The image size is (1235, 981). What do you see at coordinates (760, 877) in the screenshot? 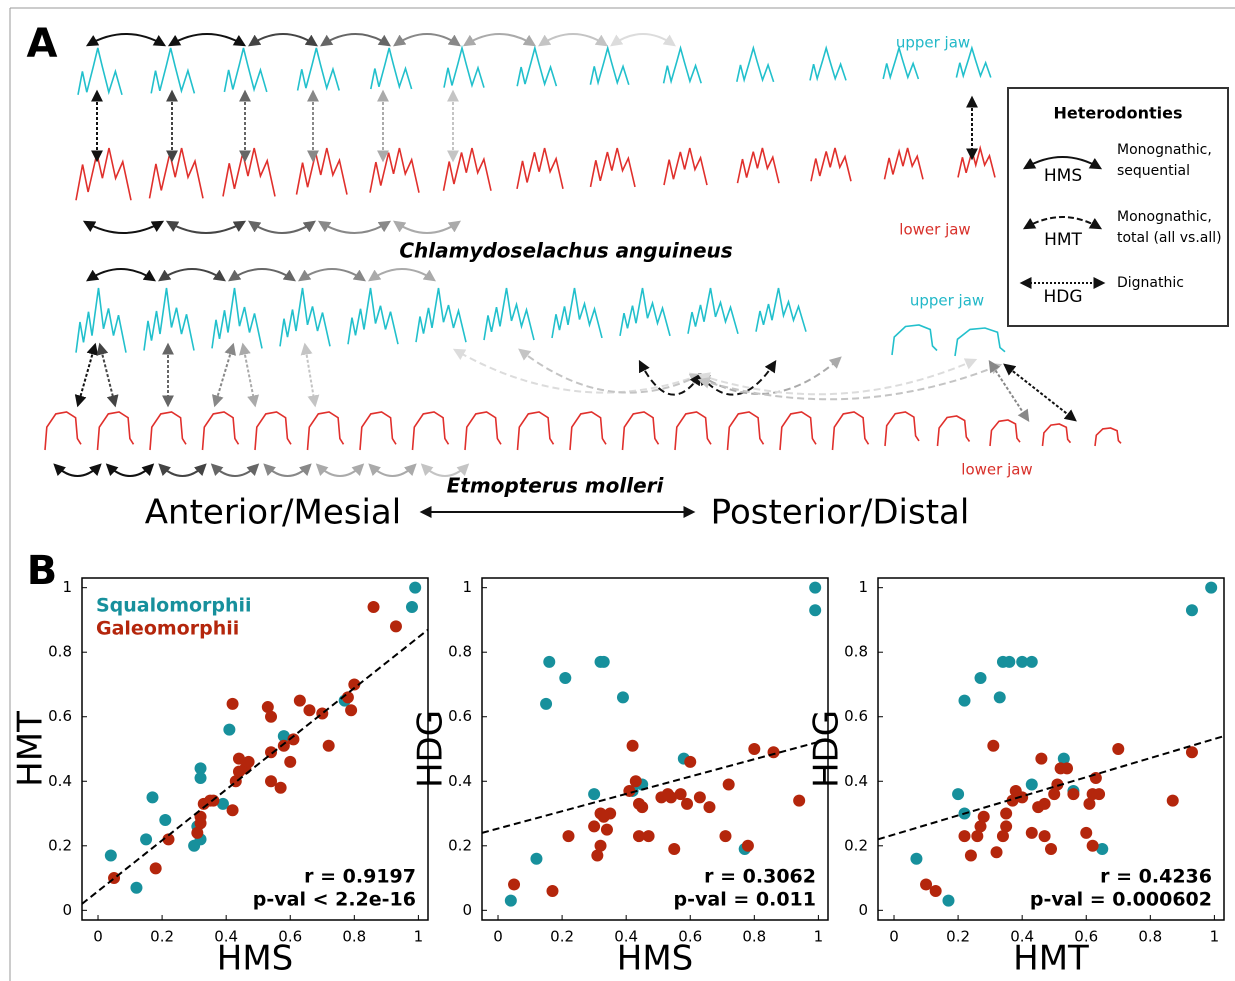
I see `annotation: r = 0.3062` at bounding box center [760, 877].